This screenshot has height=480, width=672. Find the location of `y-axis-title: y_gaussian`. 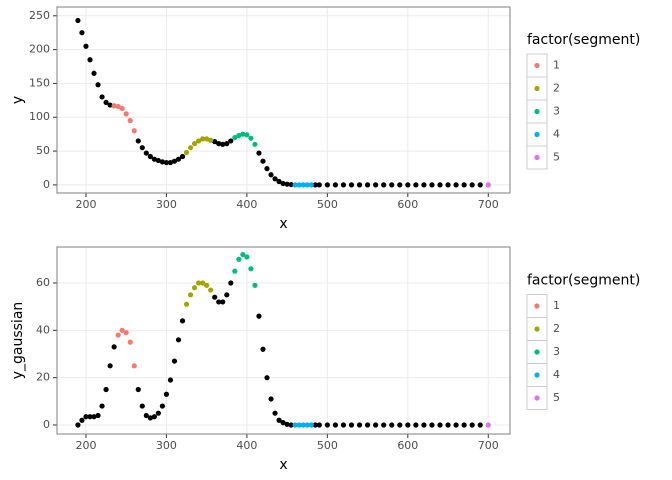

y-axis-title: y_gaussian is located at coordinates (18, 341).